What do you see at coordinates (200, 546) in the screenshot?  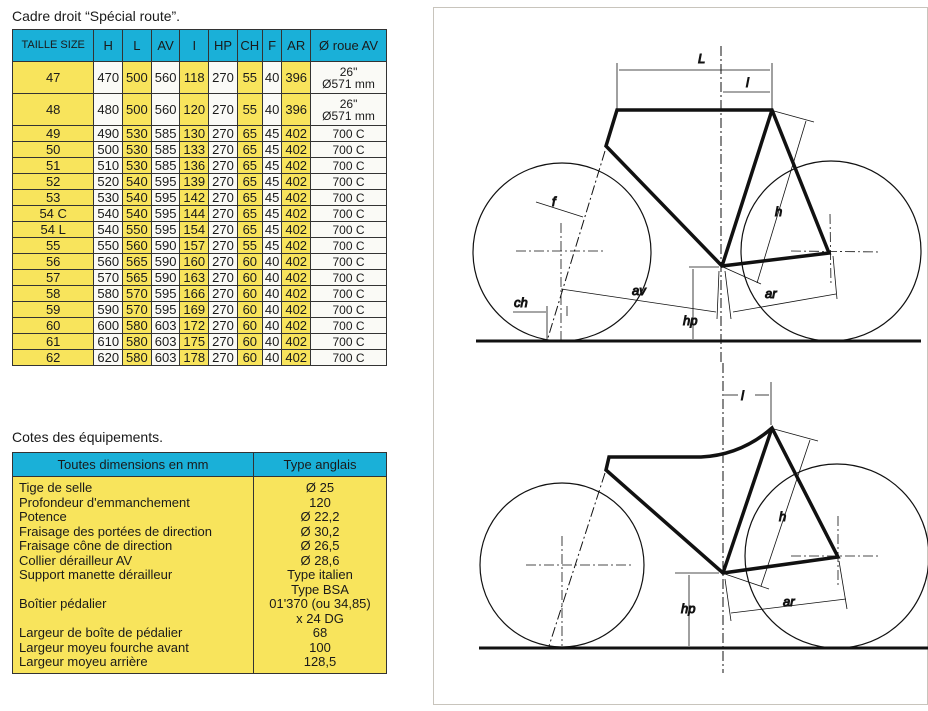 I see `table-row: Fraisage cône de direction Ø 26,5` at bounding box center [200, 546].